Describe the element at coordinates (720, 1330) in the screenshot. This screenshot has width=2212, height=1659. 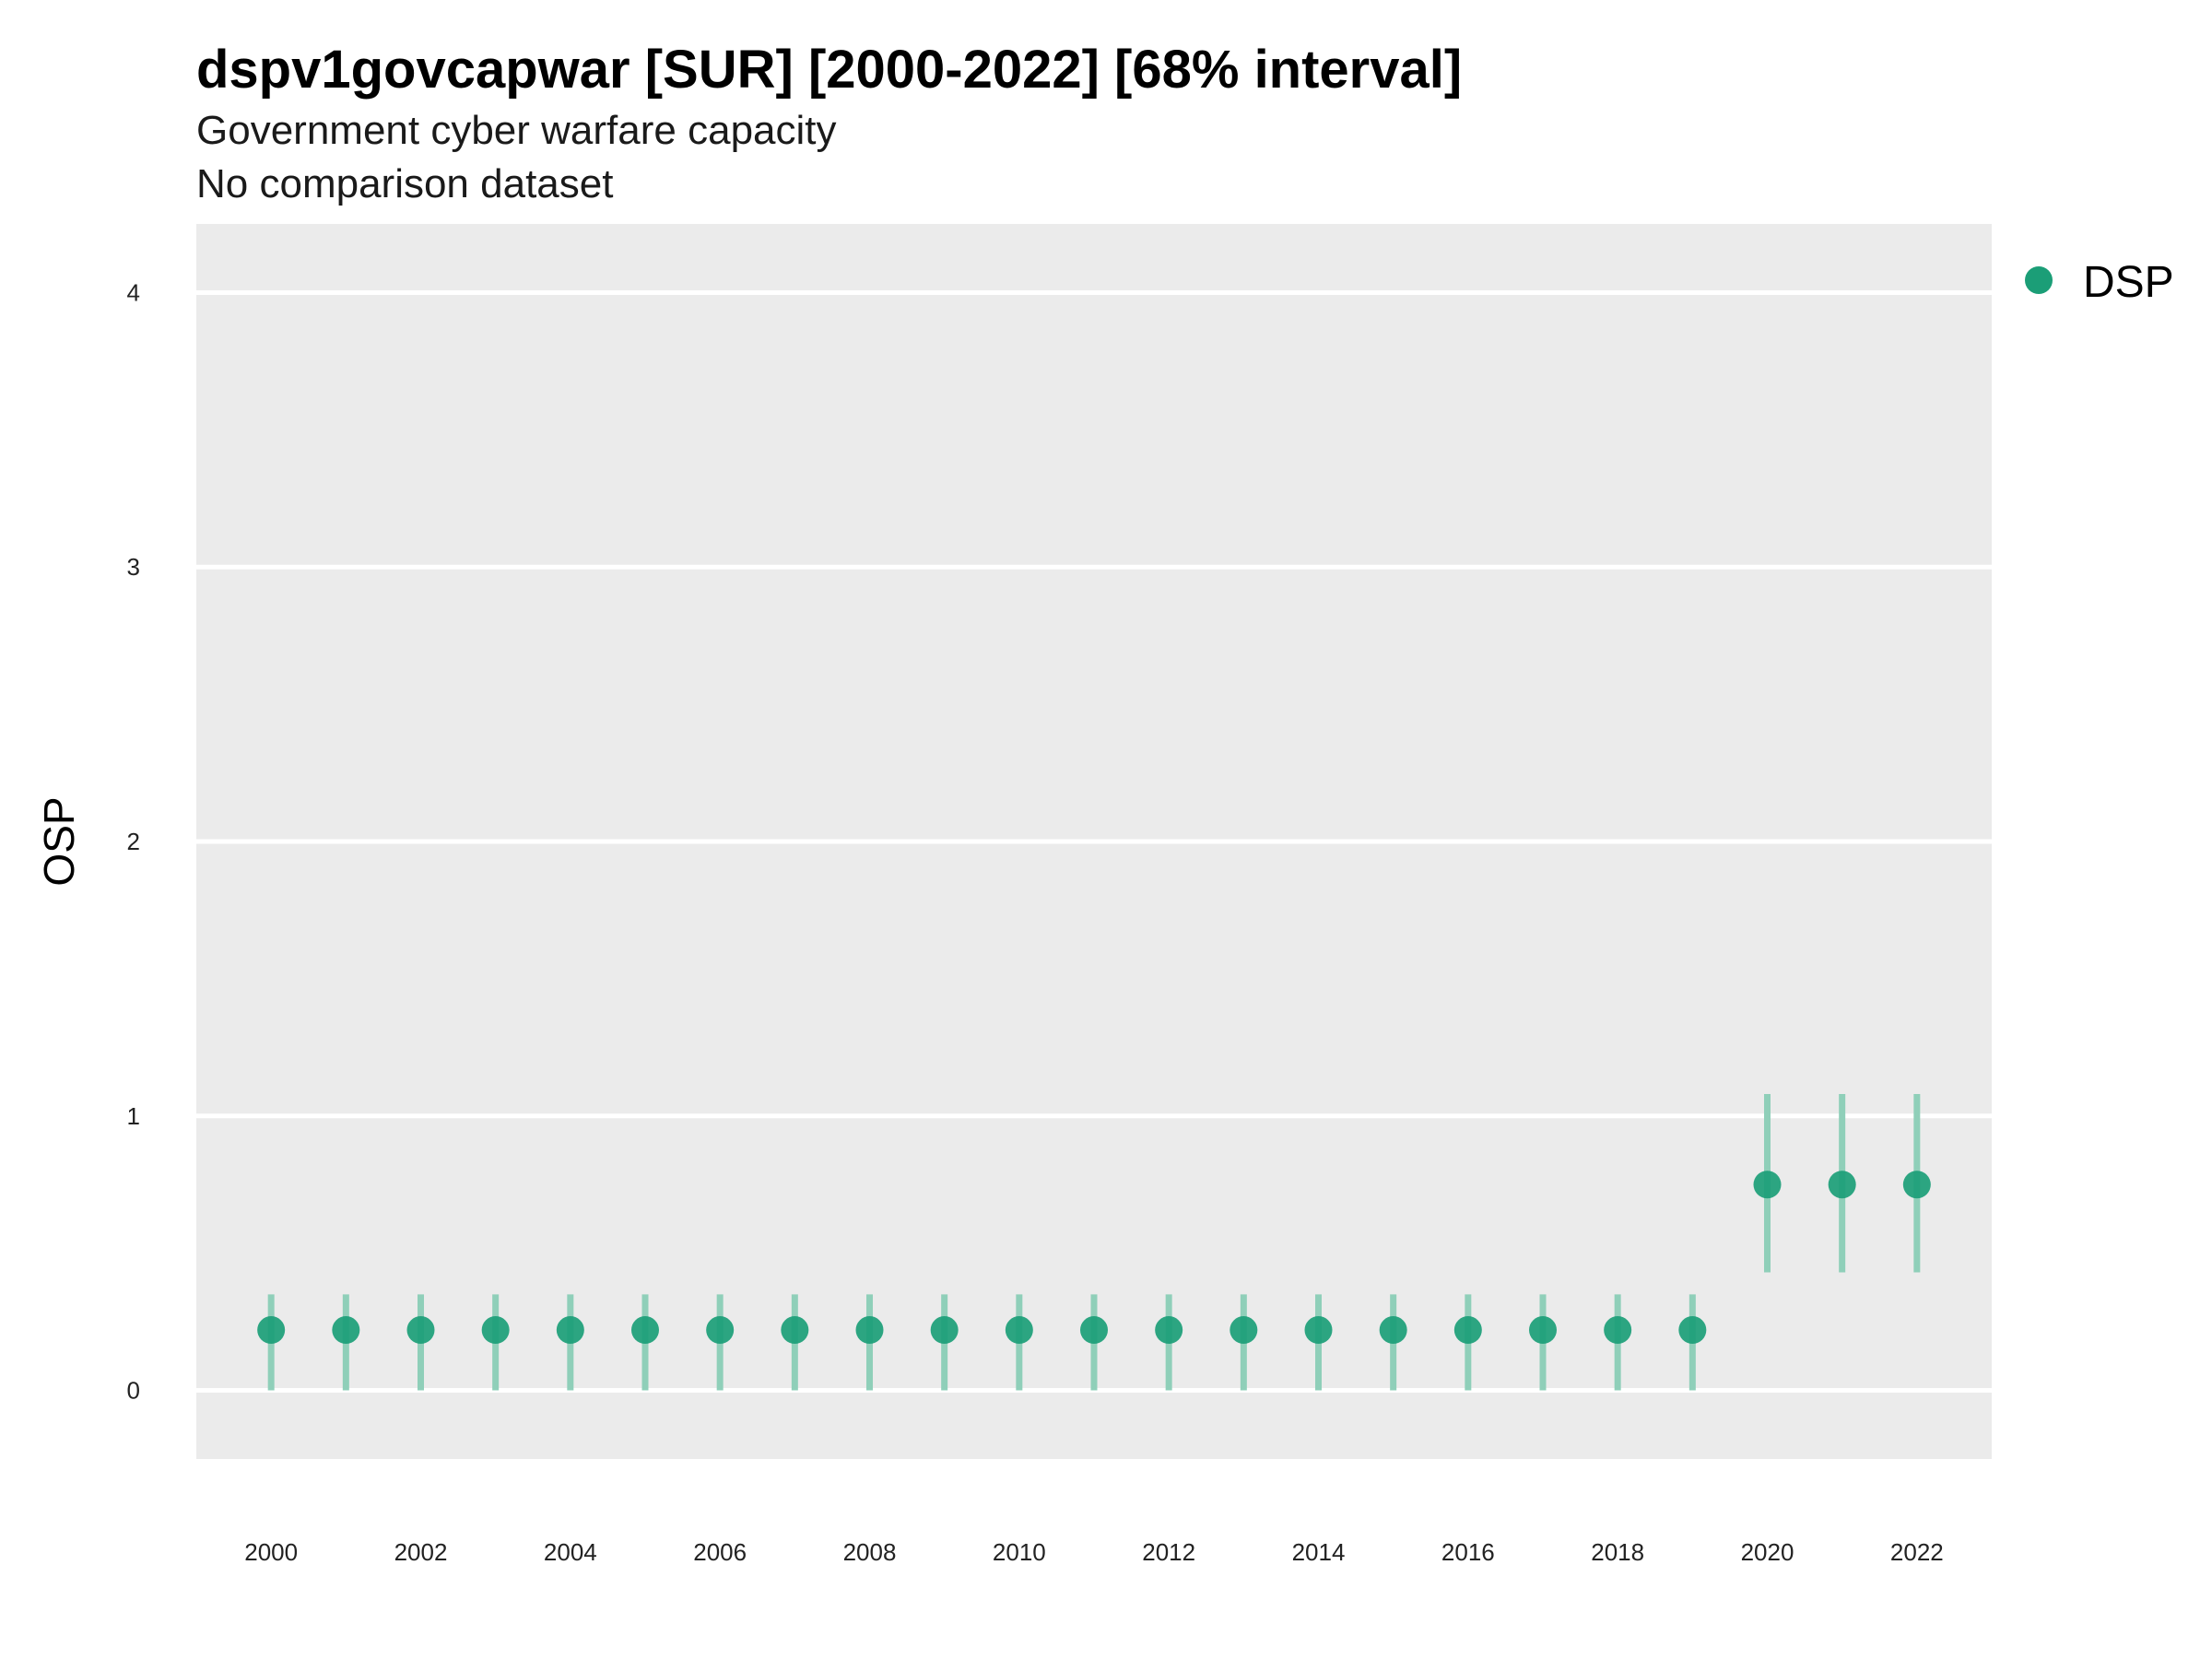
I see `point-2006` at that location.